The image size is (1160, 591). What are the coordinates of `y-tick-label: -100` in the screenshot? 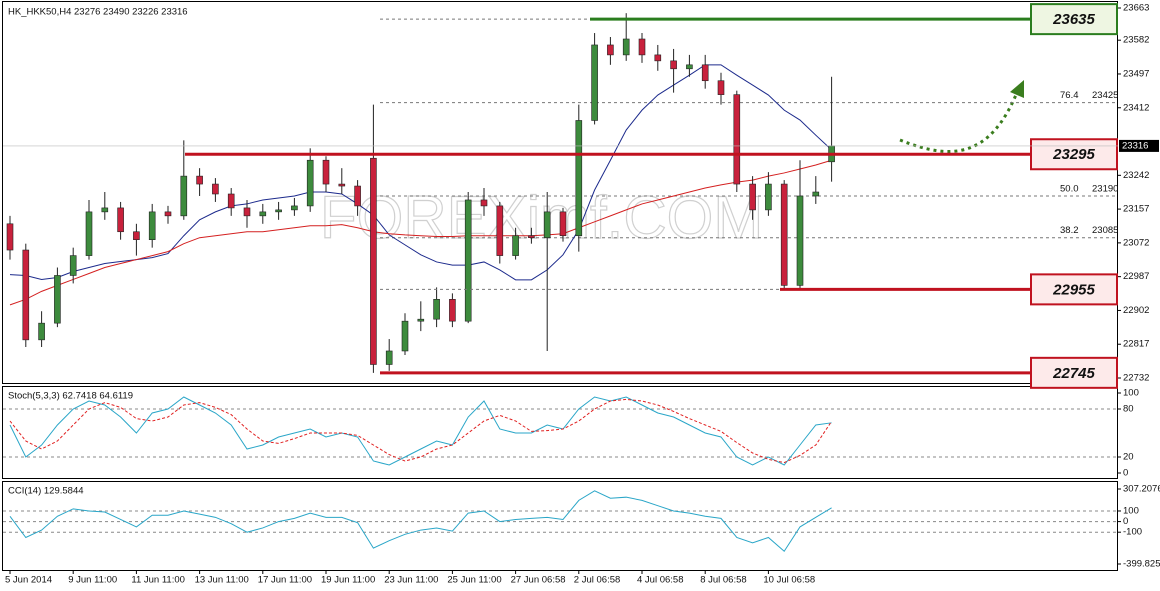 It's located at (1132, 532).